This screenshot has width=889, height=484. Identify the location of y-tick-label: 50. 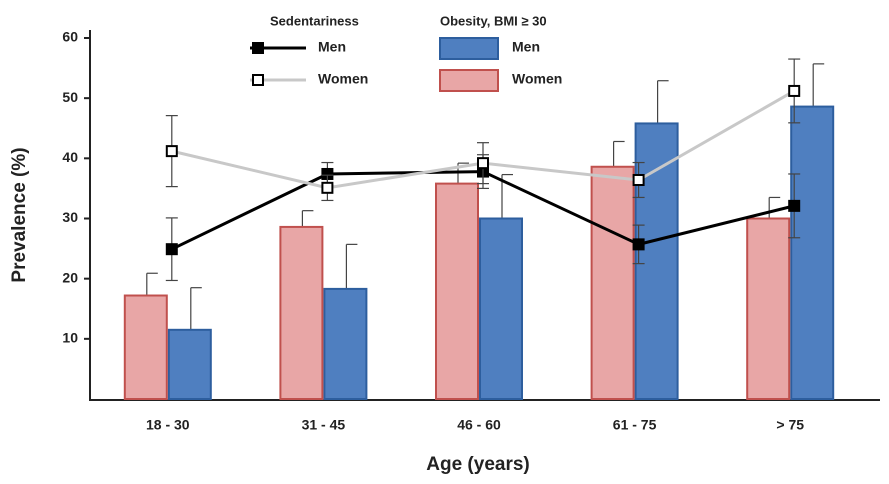
(70, 97).